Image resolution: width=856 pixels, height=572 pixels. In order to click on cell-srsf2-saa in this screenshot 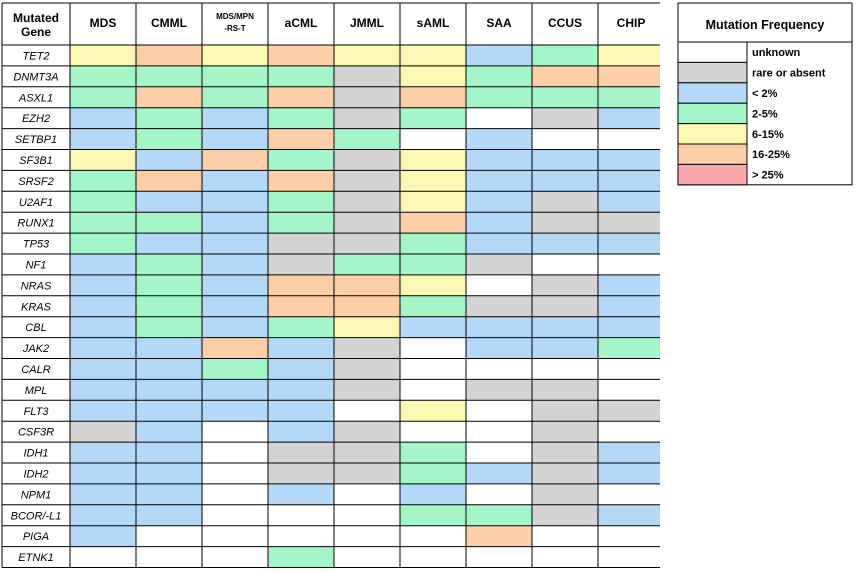, I will do `click(499, 181)`.